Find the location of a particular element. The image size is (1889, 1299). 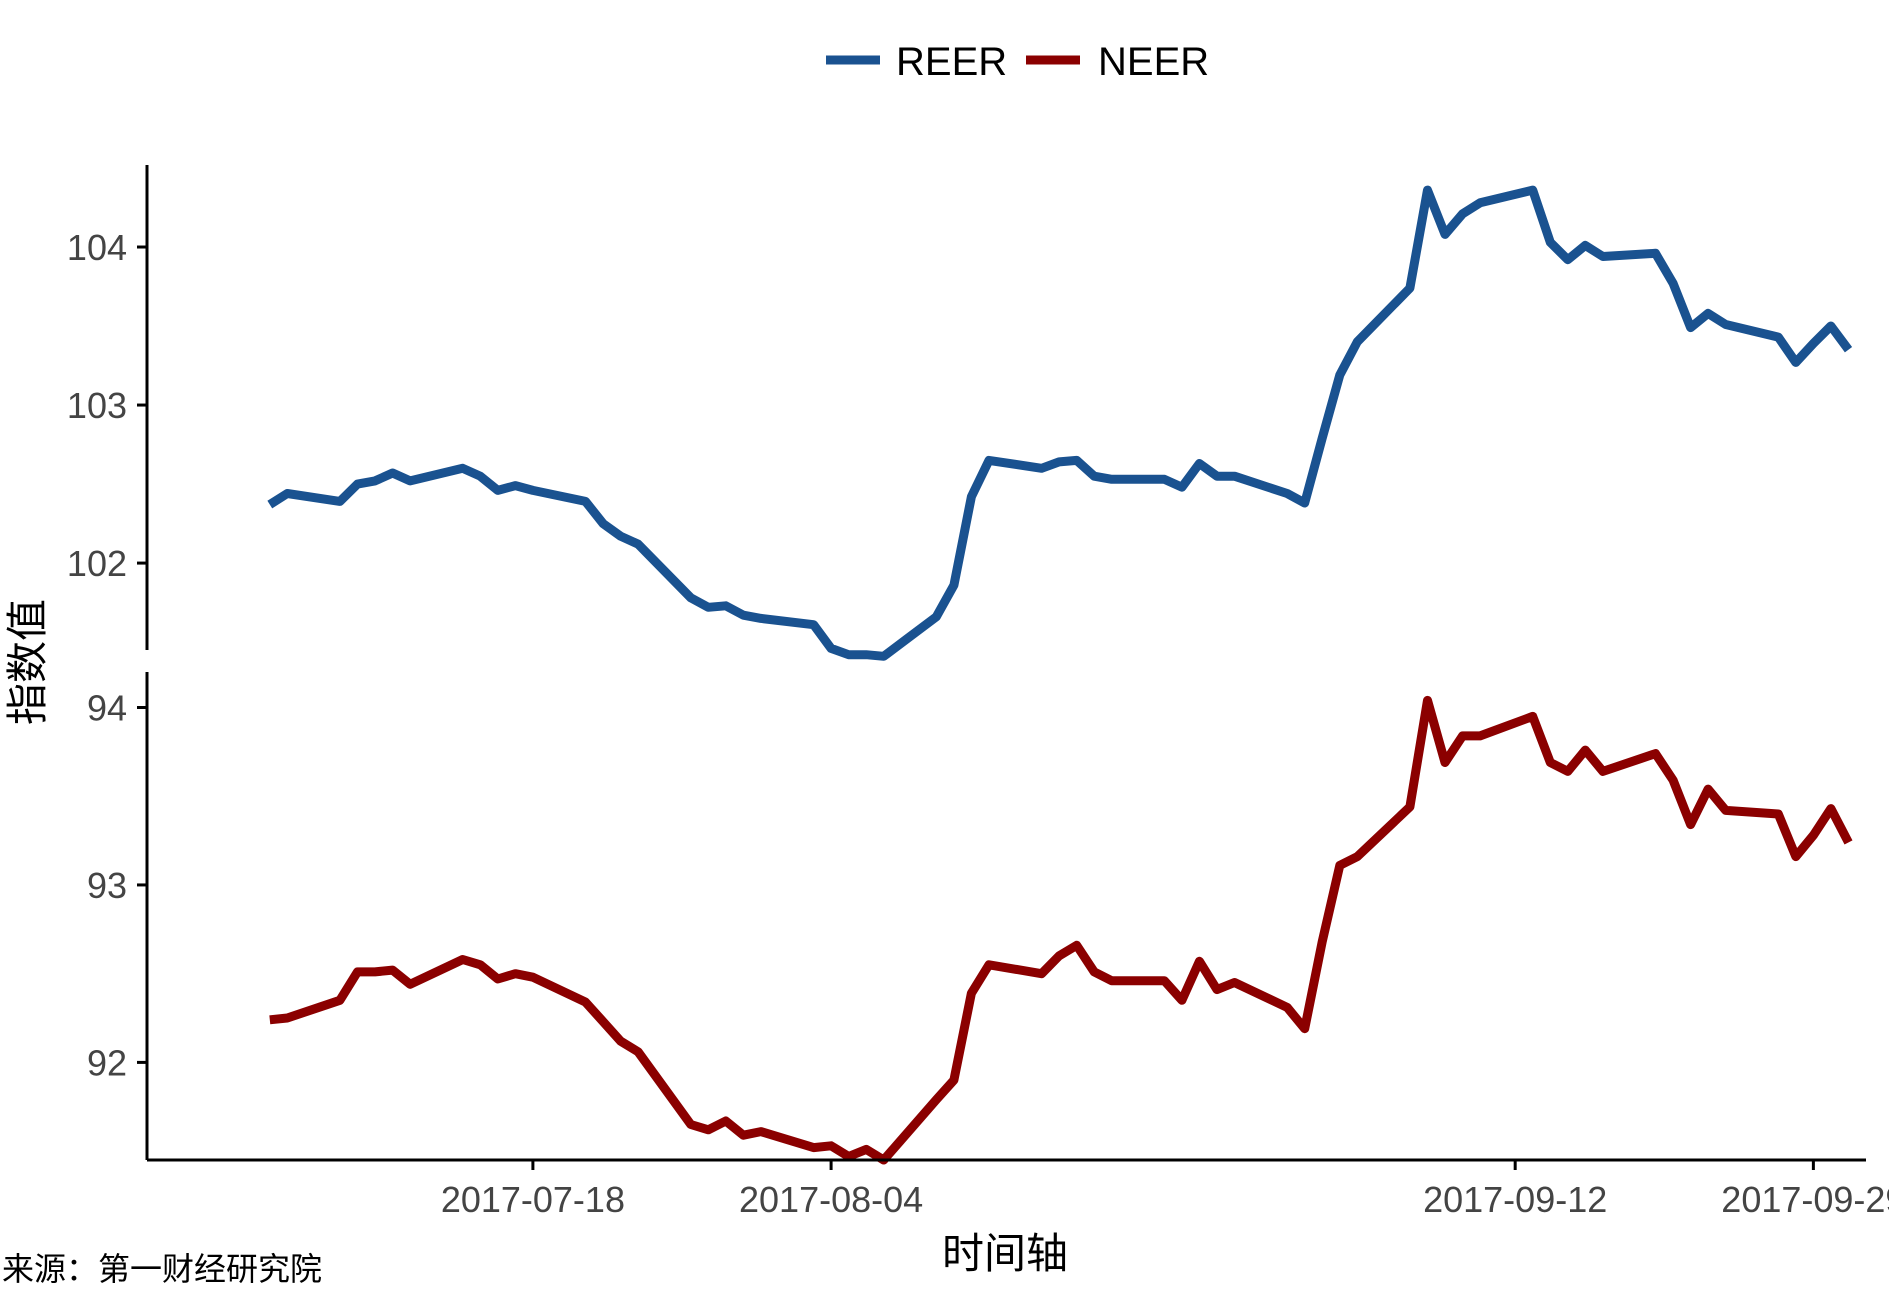

x-axis-title: 时间轴 is located at coordinates (1005, 1253).